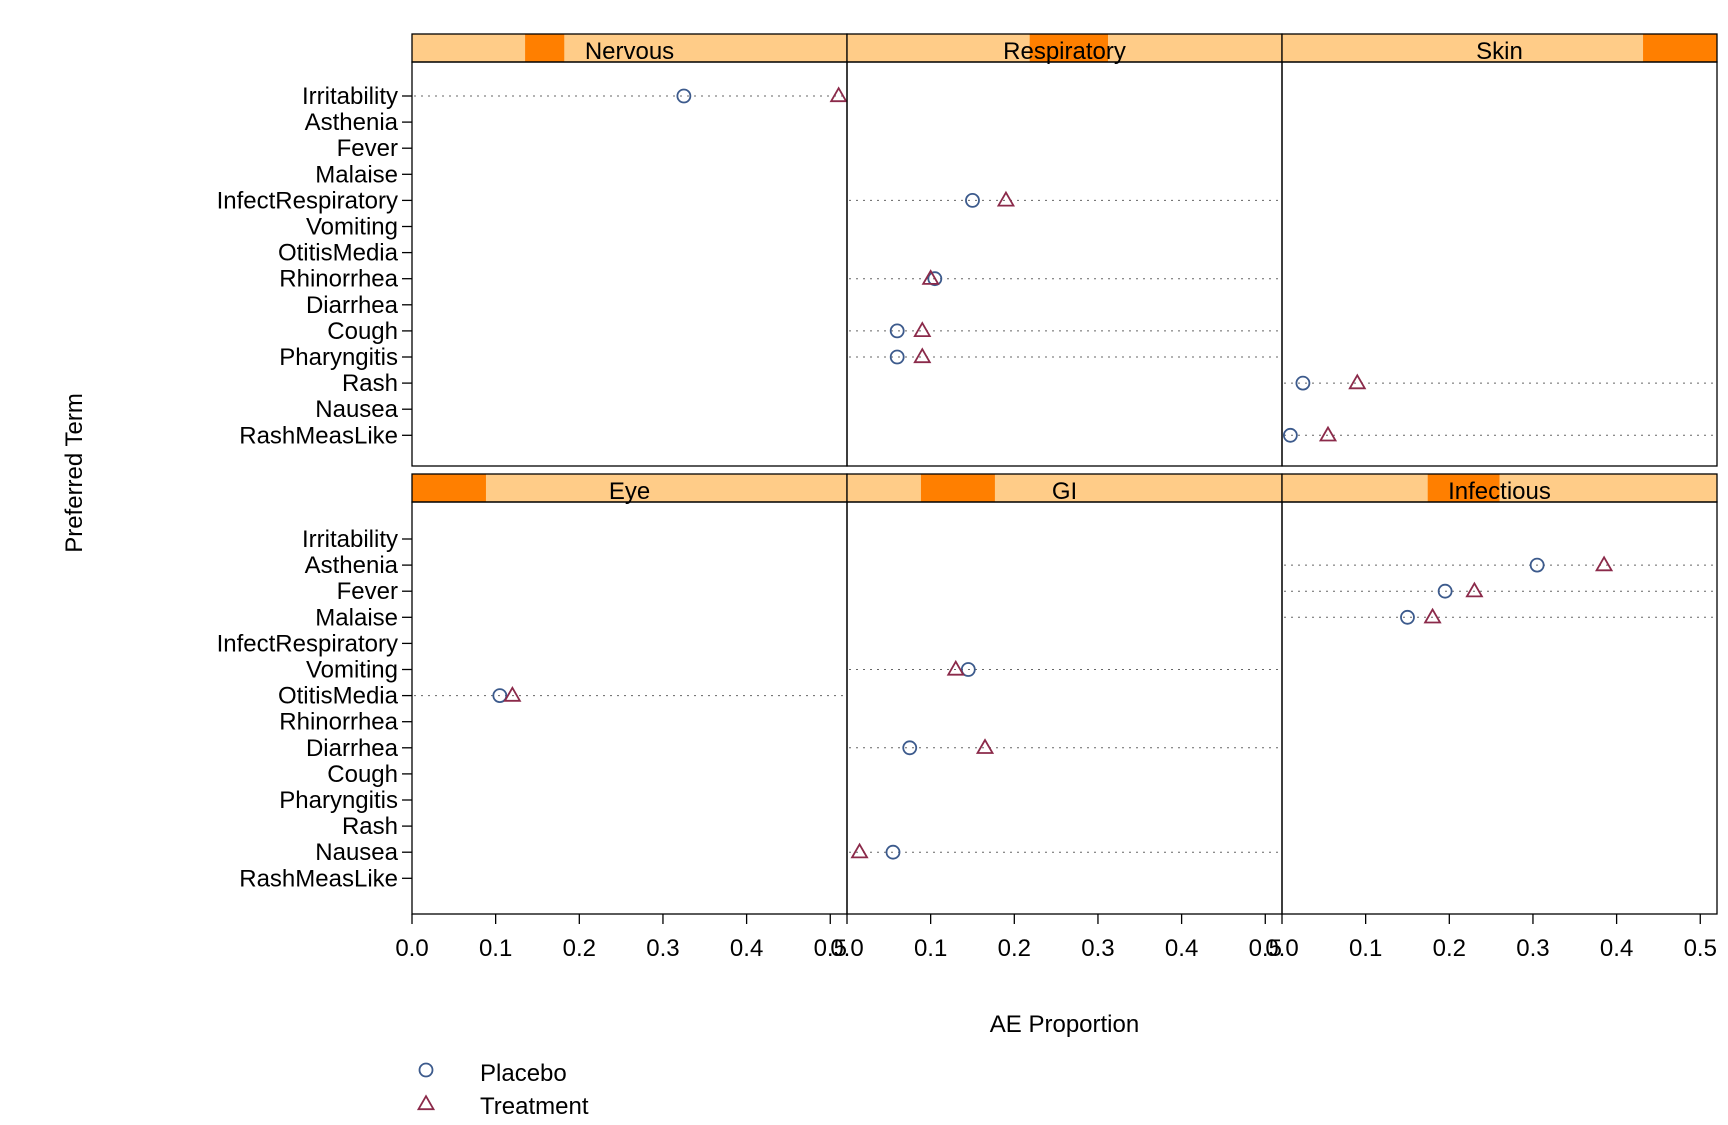 Image resolution: width=1728 pixels, height=1125 pixels. What do you see at coordinates (1064, 1024) in the screenshot?
I see `x-axis-title: AE Proportion` at bounding box center [1064, 1024].